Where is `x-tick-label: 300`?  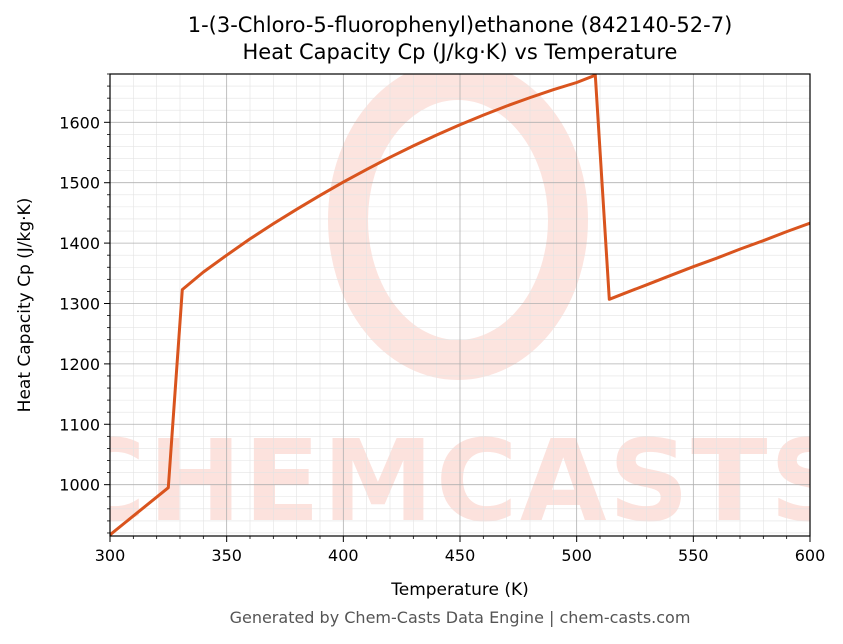
x-tick-label: 300 is located at coordinates (110, 555).